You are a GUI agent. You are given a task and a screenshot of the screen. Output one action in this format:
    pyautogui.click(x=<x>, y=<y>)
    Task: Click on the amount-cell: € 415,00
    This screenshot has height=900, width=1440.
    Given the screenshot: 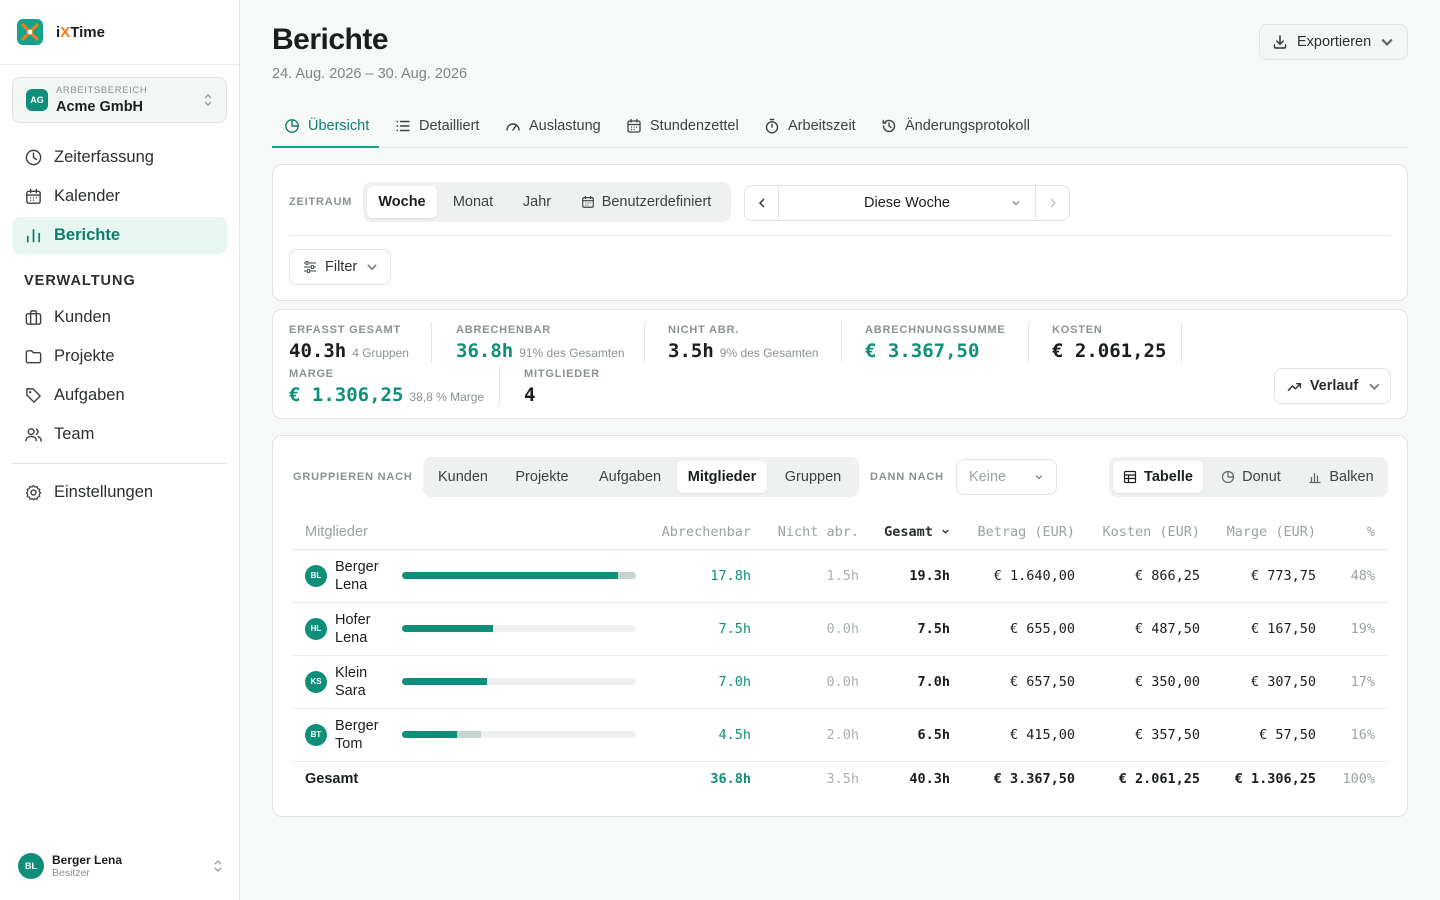 What is the action you would take?
    pyautogui.click(x=1024, y=735)
    